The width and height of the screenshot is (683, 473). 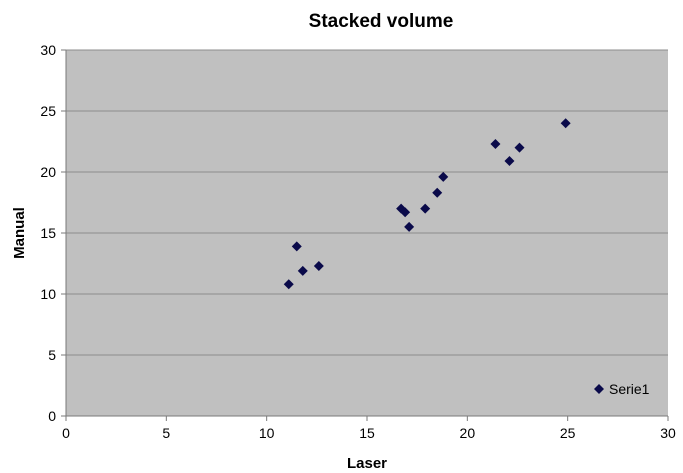 What do you see at coordinates (48, 172) in the screenshot?
I see `y-tick-label: 20` at bounding box center [48, 172].